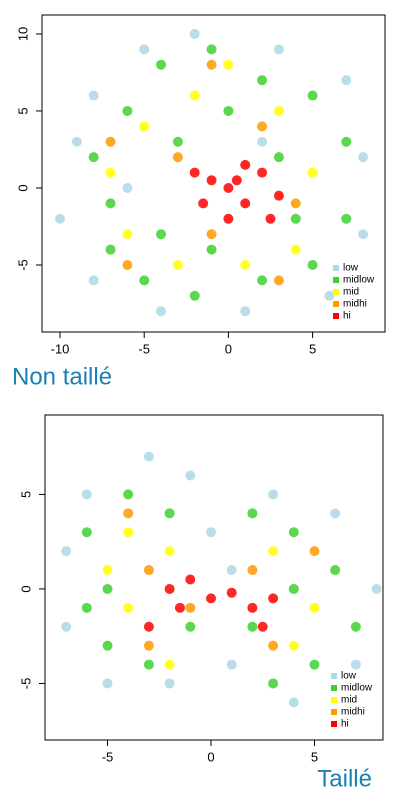  I want to click on legend-label: hi, so click(345, 724).